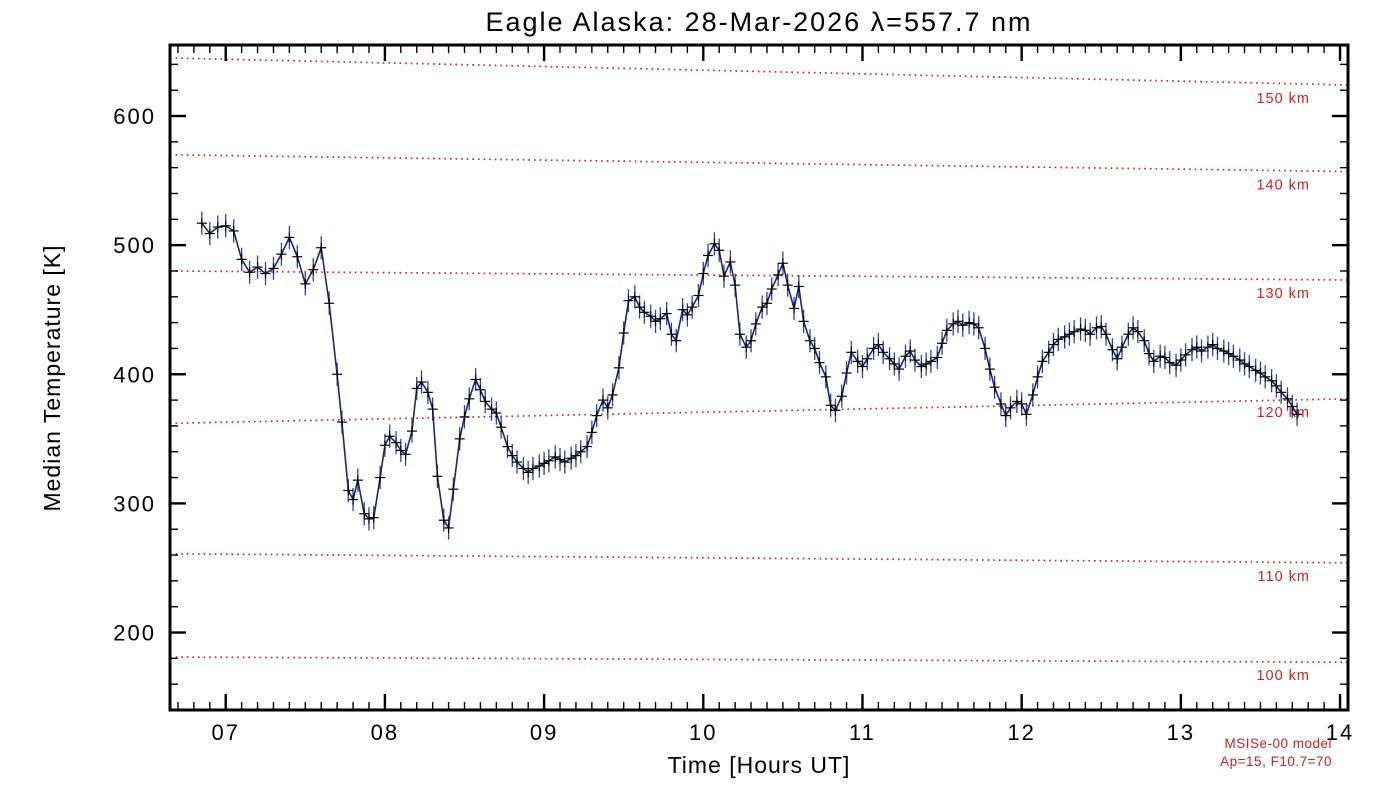 This screenshot has width=1400, height=800. What do you see at coordinates (703, 732) in the screenshot?
I see `x-tick-label: 10` at bounding box center [703, 732].